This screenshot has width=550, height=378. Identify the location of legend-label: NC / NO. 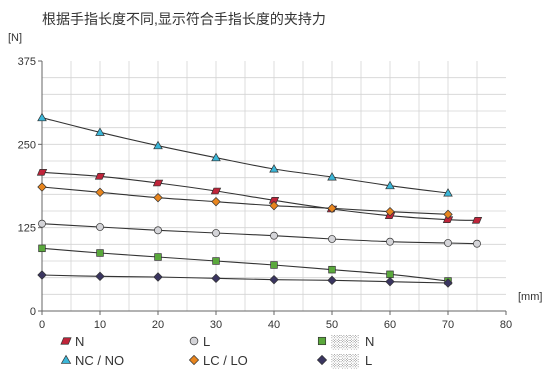
(99, 360).